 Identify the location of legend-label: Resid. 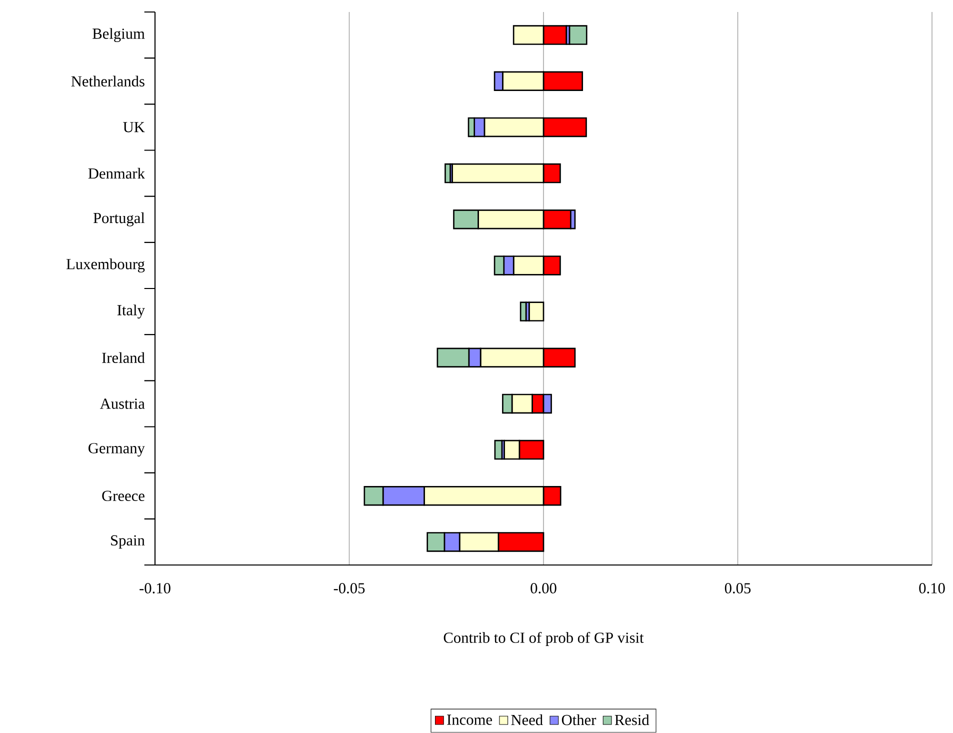
(632, 720).